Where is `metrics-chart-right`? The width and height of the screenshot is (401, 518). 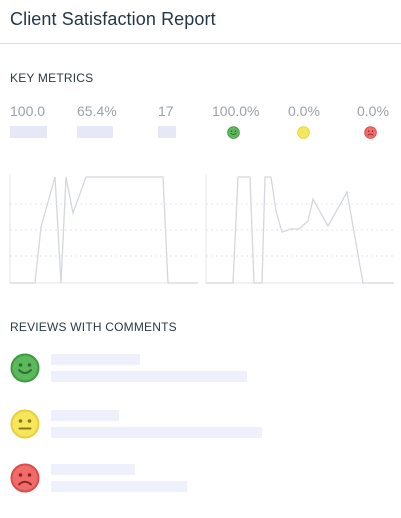
metrics-chart-right is located at coordinates (299, 229).